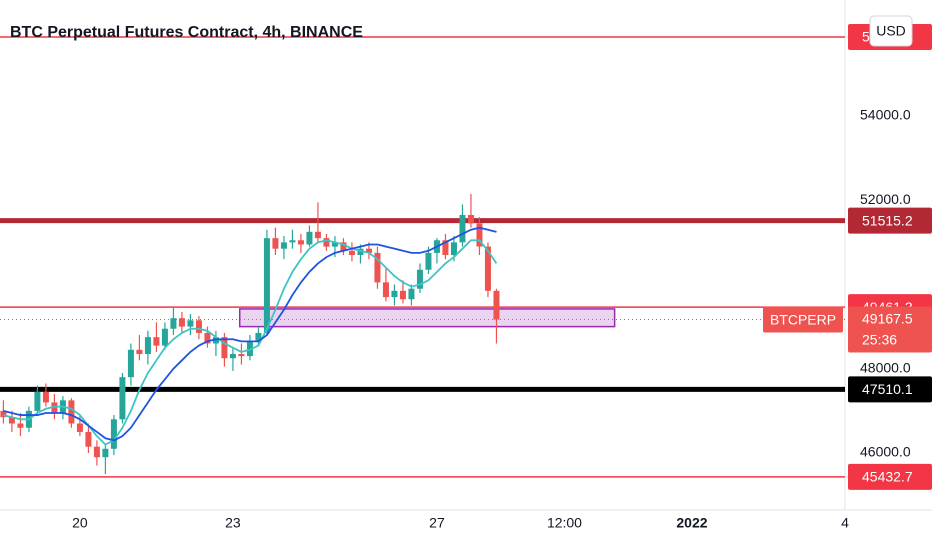 The height and width of the screenshot is (550, 932). What do you see at coordinates (80, 523) in the screenshot?
I see `x-tick-label: 20` at bounding box center [80, 523].